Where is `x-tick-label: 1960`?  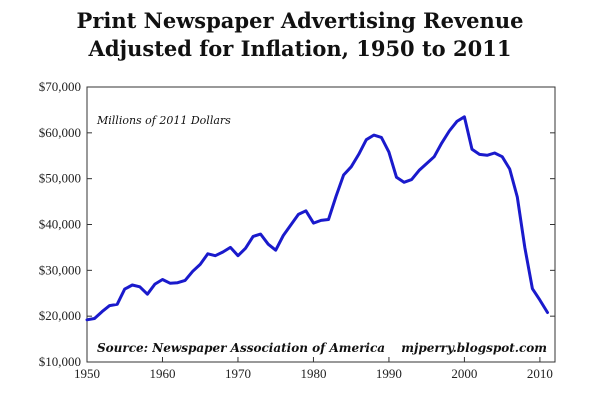 x-tick-label: 1960 is located at coordinates (162, 373).